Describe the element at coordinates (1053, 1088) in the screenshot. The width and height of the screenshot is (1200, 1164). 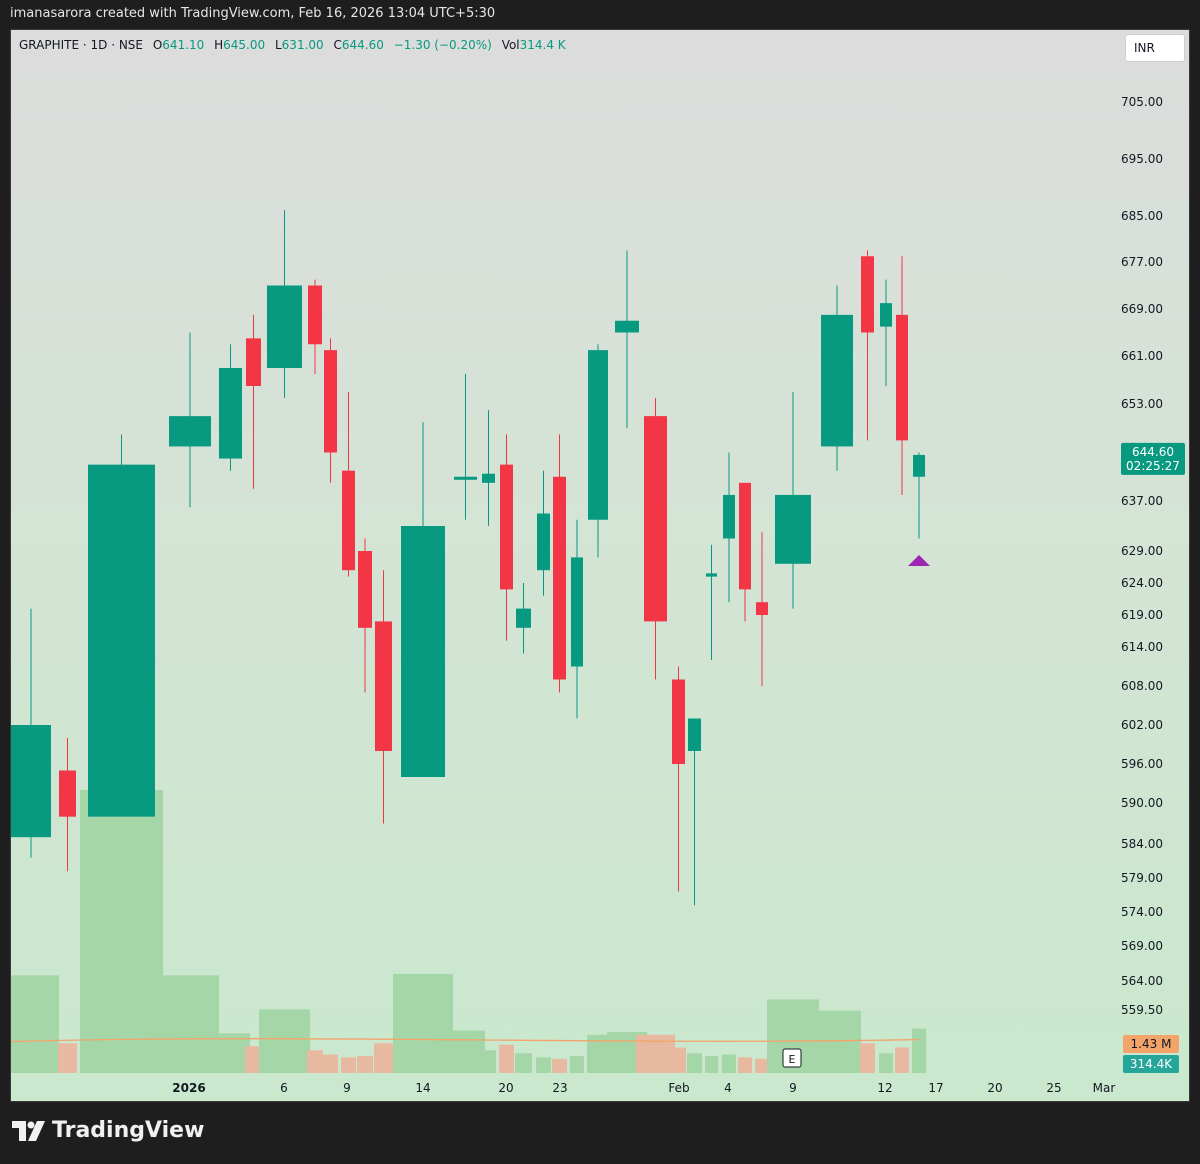
I see `x-axis-label: 25` at that location.